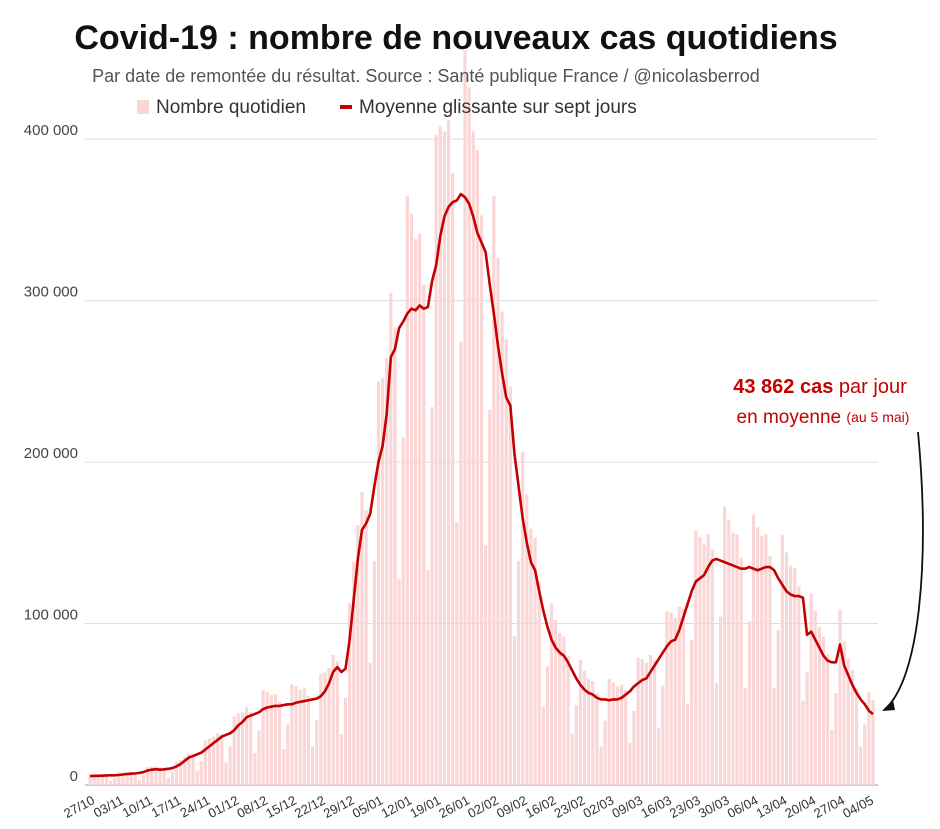 The height and width of the screenshot is (829, 940). Describe the element at coordinates (74, 776) in the screenshot. I see `y-tick-label: 0` at that location.